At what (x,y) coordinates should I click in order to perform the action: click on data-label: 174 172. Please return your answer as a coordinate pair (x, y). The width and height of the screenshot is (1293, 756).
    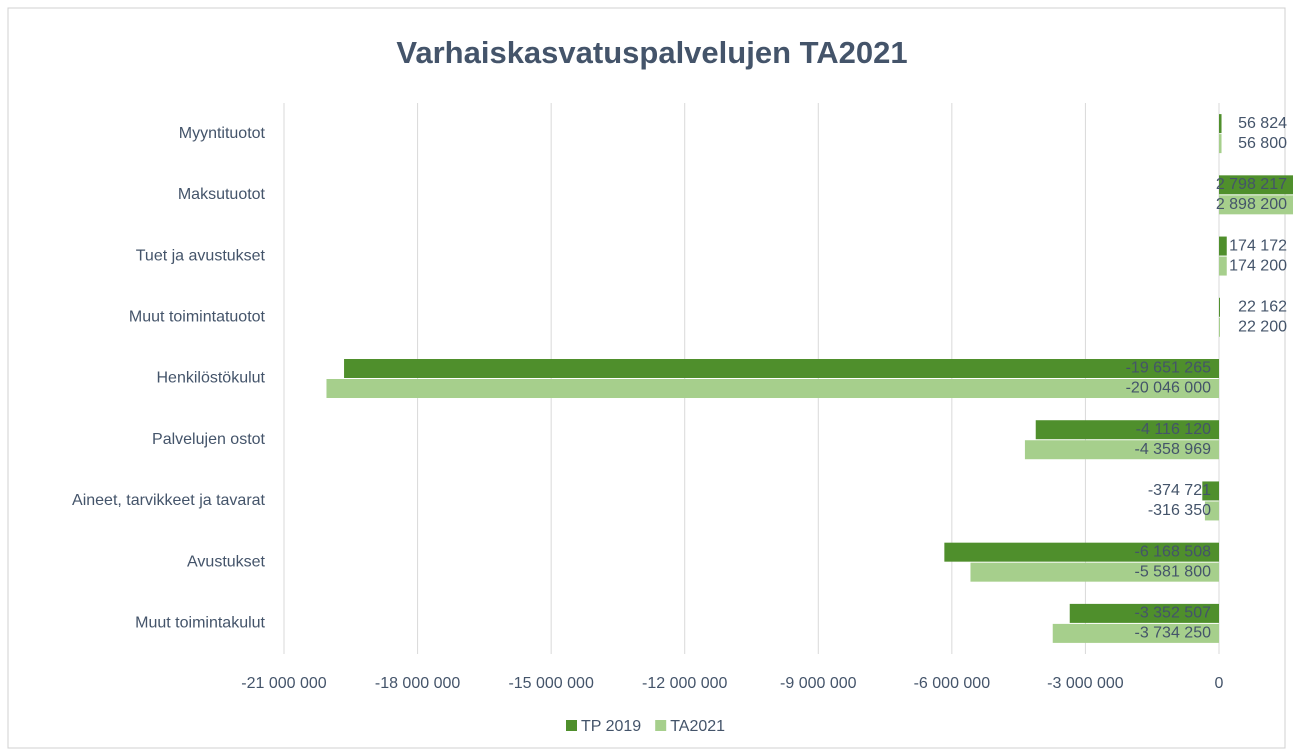
    Looking at the image, I should click on (1258, 245).